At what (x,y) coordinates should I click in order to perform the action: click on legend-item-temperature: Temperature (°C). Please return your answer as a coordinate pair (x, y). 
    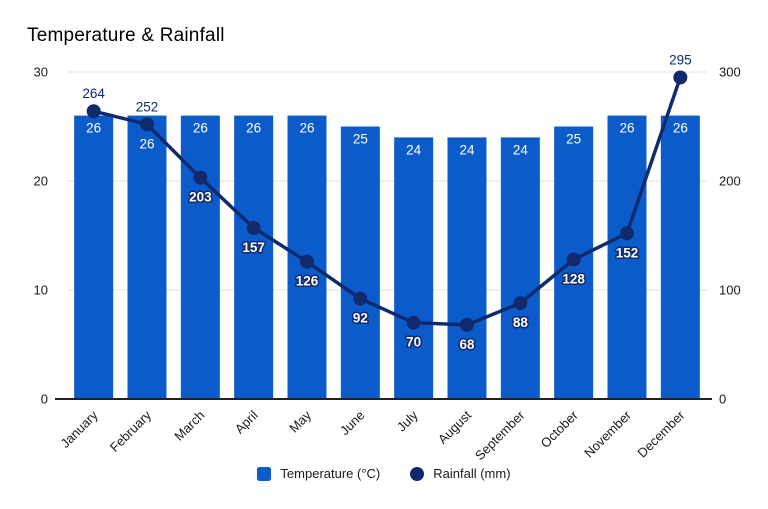
    Looking at the image, I should click on (318, 473).